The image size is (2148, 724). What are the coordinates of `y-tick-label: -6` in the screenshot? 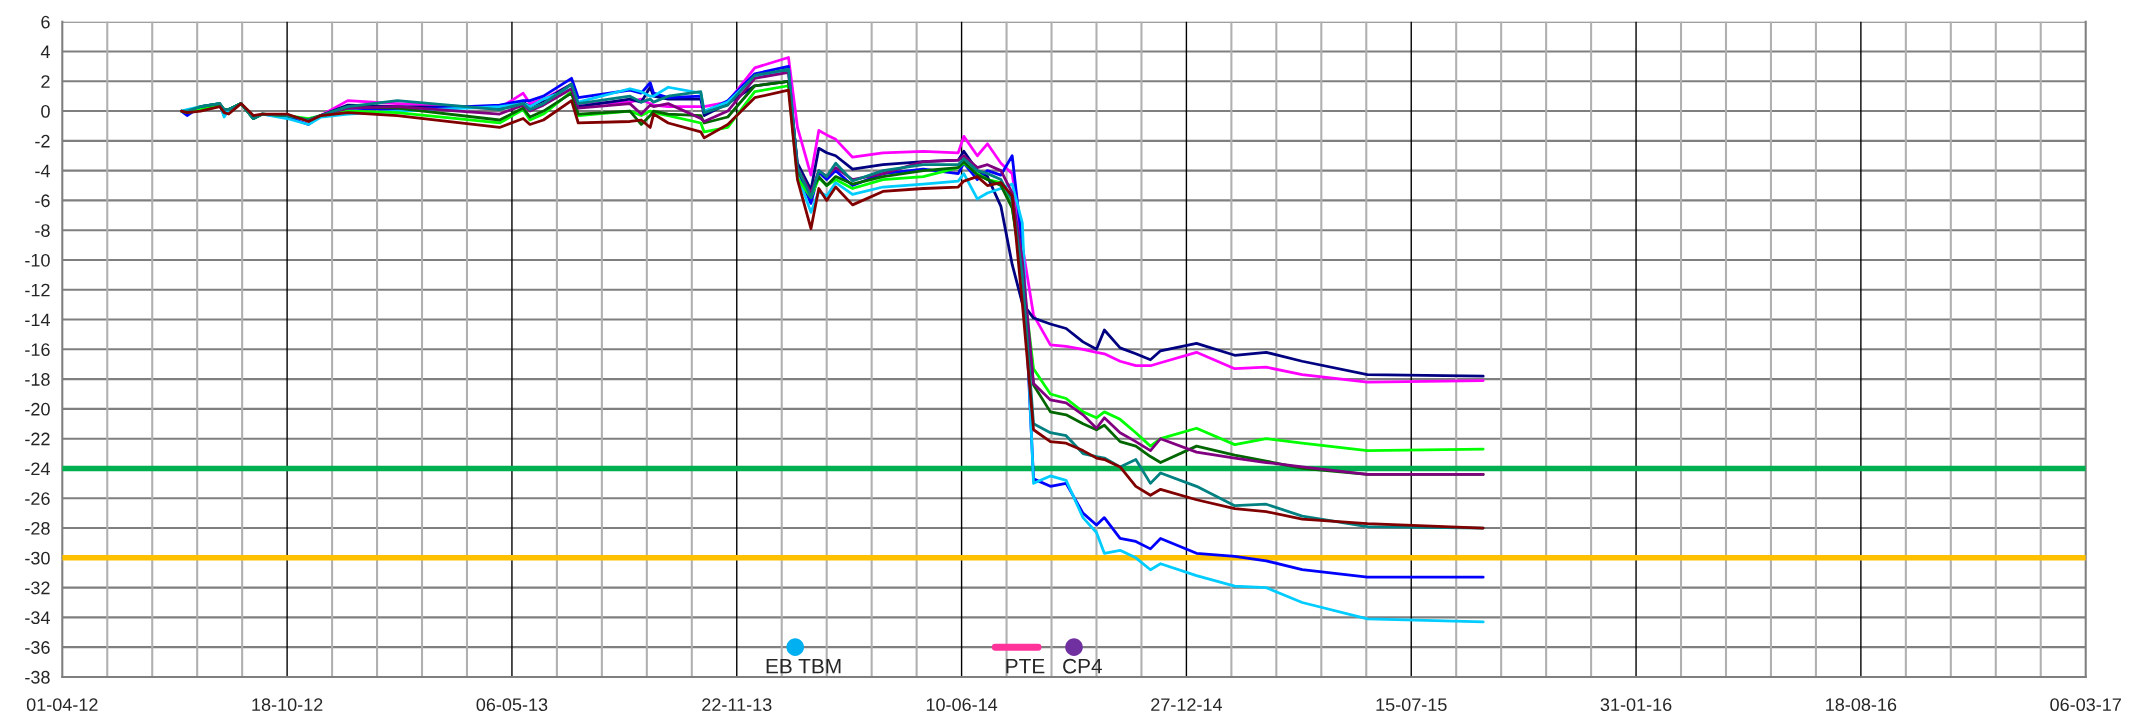 It's located at (42, 201).